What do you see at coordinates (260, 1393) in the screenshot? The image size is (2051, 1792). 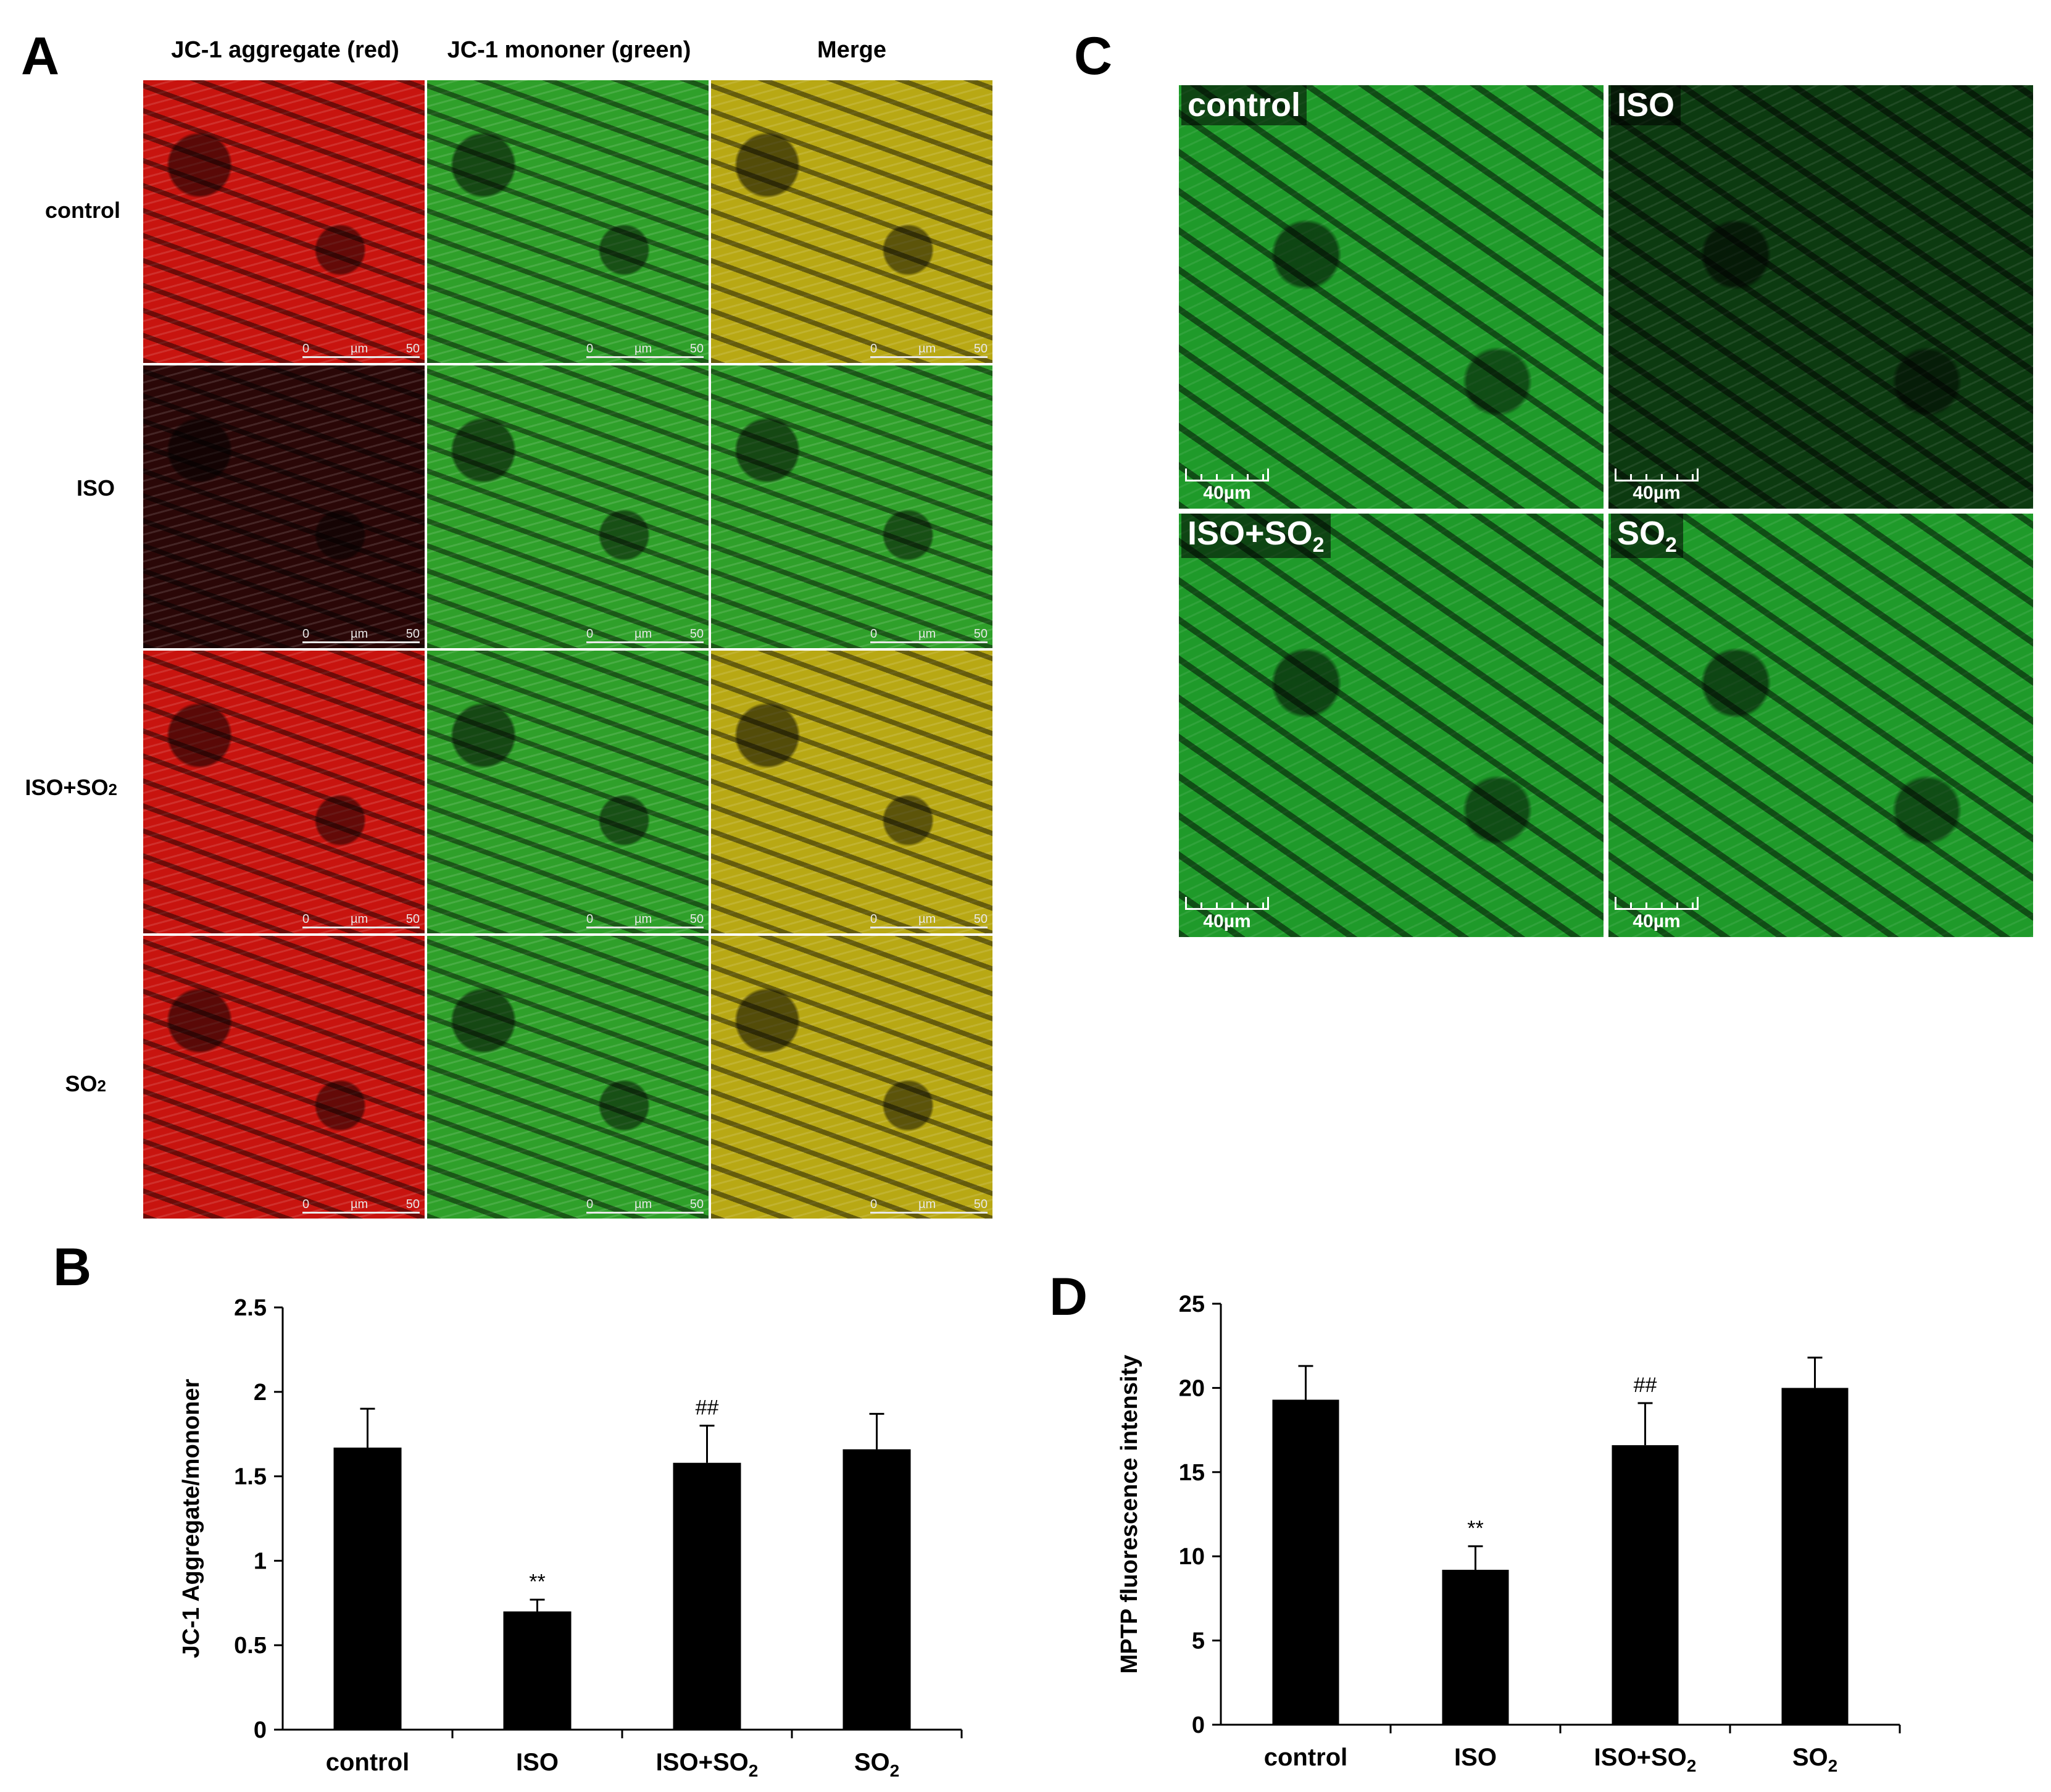 I see `y-tick-label: 2` at bounding box center [260, 1393].